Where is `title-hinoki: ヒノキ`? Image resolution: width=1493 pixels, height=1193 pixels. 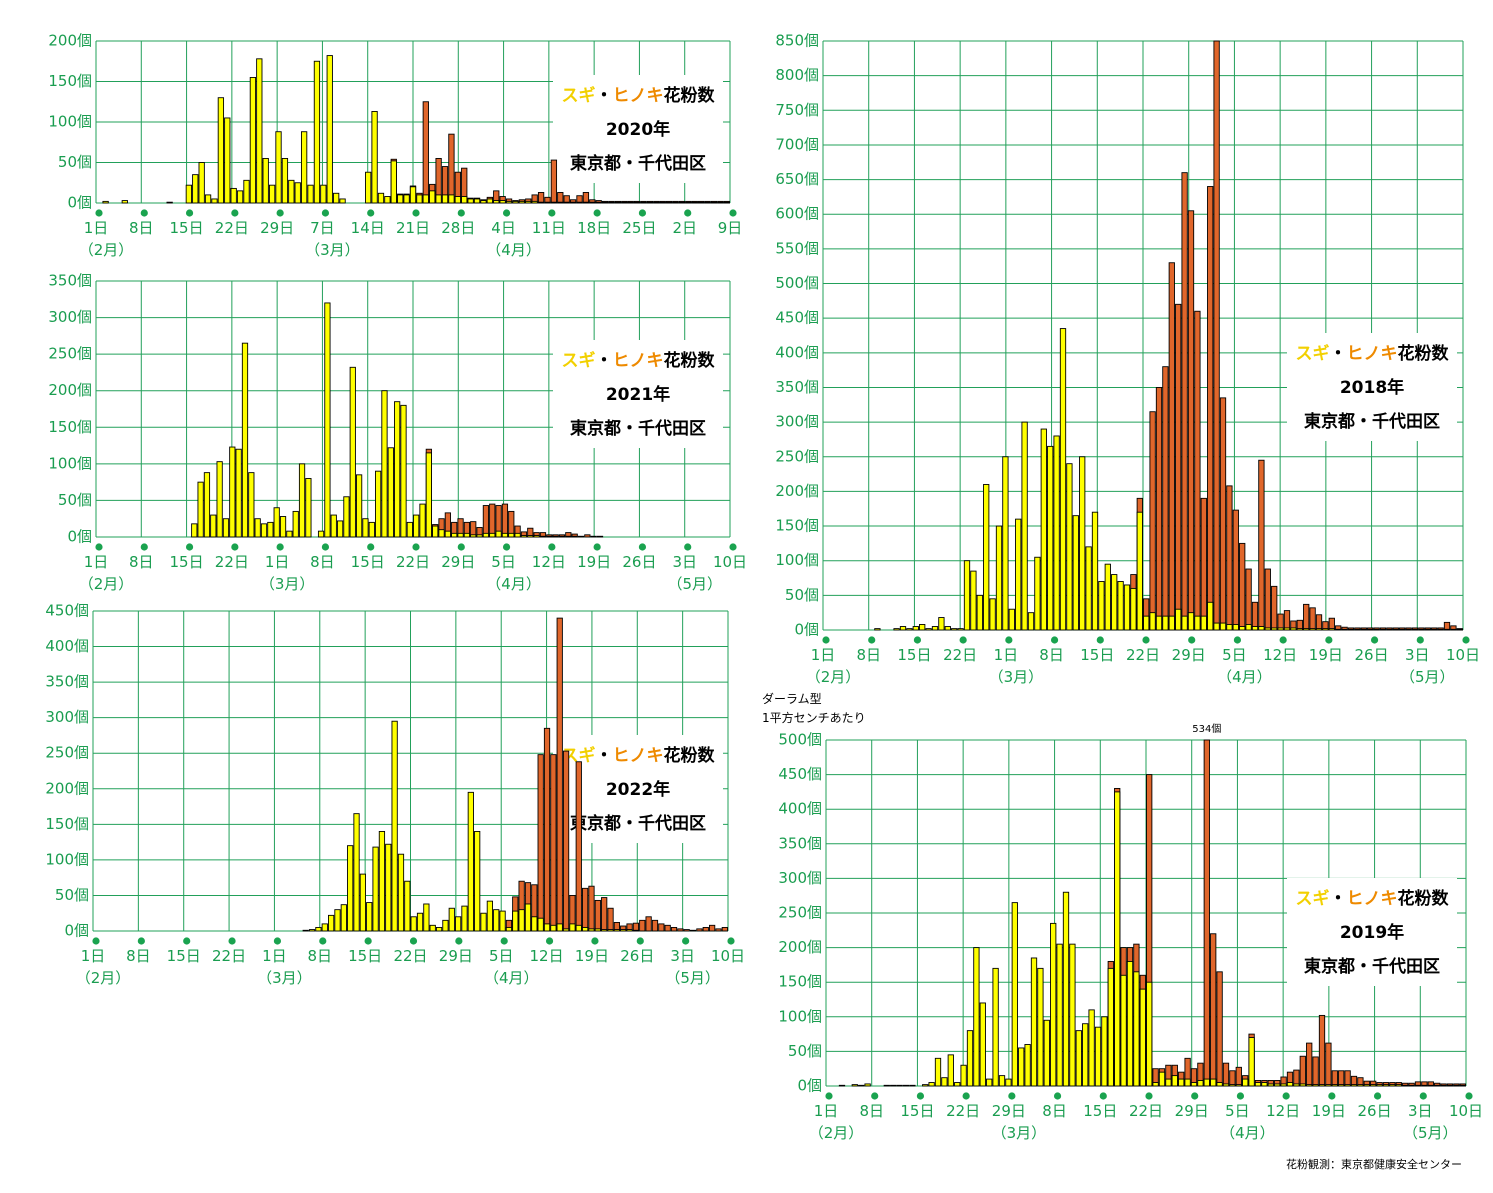 title-hinoki: ヒノキ is located at coordinates (638, 756).